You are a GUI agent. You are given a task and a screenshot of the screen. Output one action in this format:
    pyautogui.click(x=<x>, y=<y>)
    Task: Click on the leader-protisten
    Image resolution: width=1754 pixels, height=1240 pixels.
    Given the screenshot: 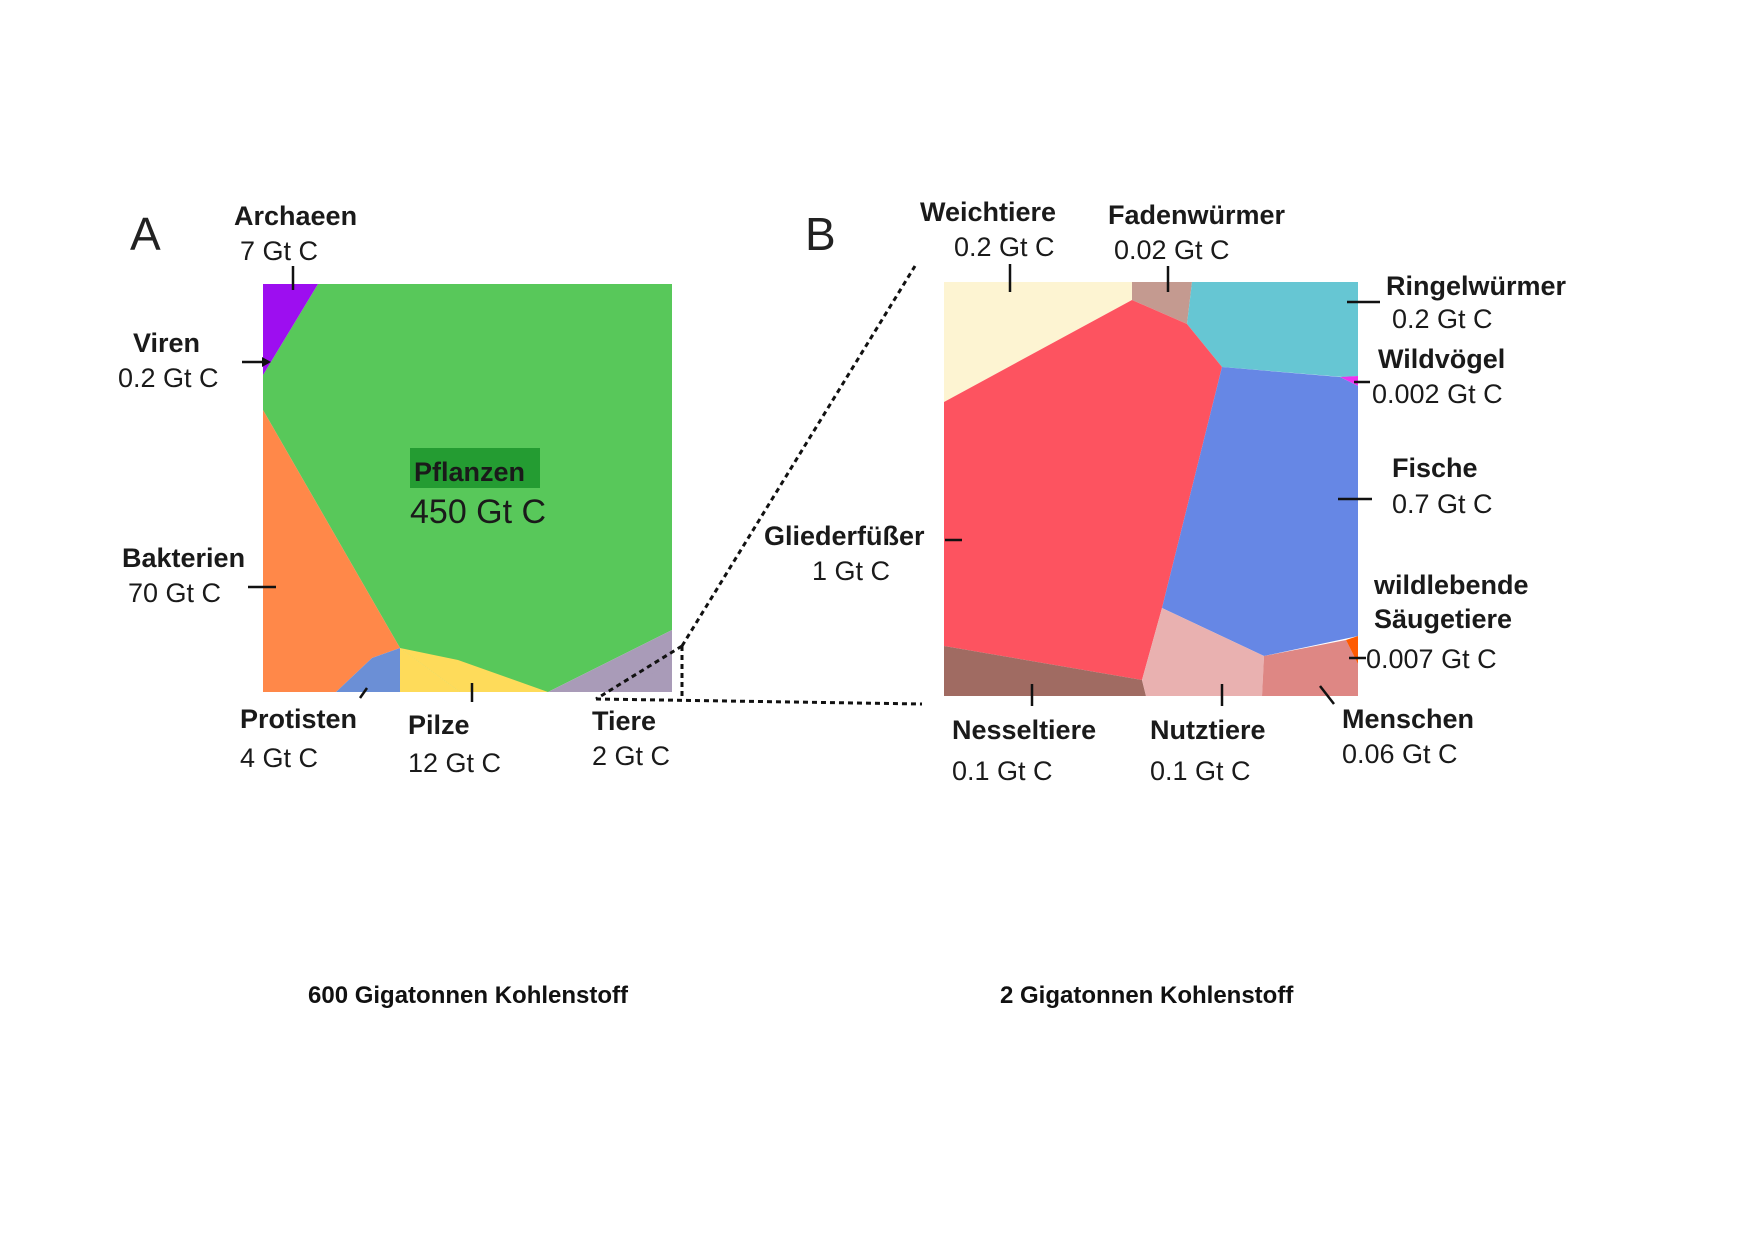 What is the action you would take?
    pyautogui.click(x=363, y=693)
    